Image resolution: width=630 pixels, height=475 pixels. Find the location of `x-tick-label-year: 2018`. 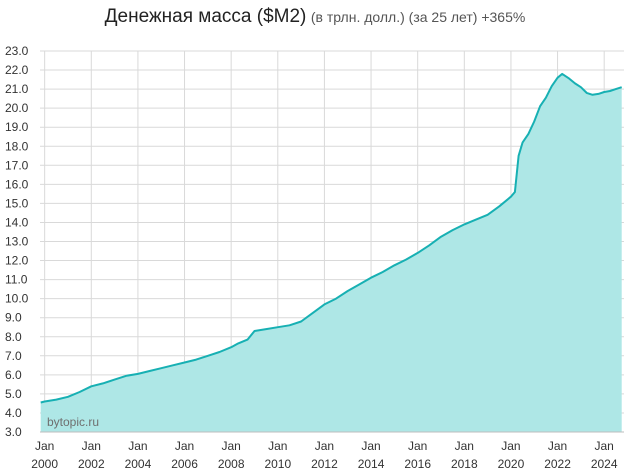

x-tick-label-year: 2018 is located at coordinates (464, 464).